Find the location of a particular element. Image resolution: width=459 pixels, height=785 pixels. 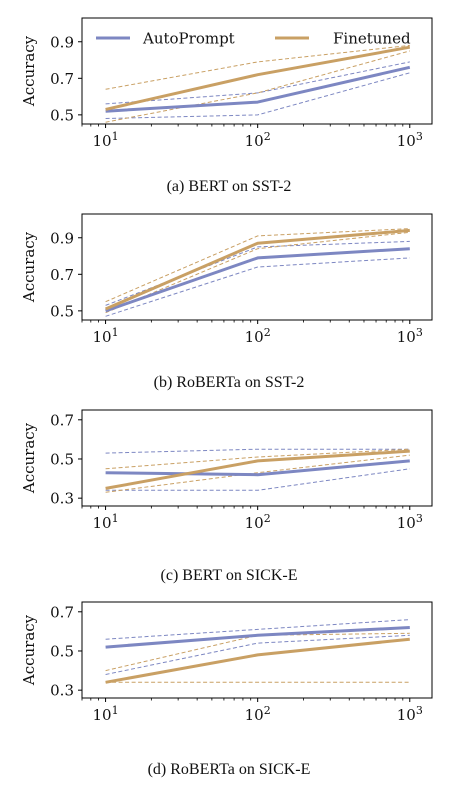

chart-caption: (c) BERT on SICK-E is located at coordinates (229, 575).